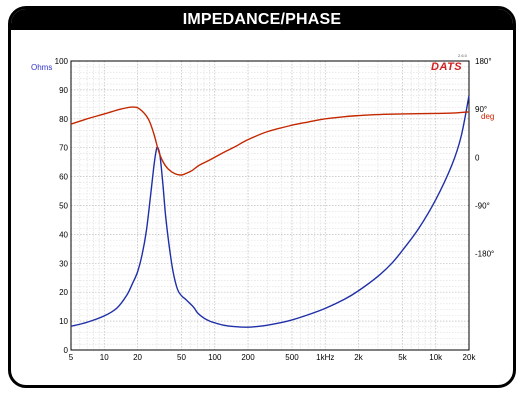 The height and width of the screenshot is (402, 530). I want to click on y-left-tick-label: 40, so click(63, 234).